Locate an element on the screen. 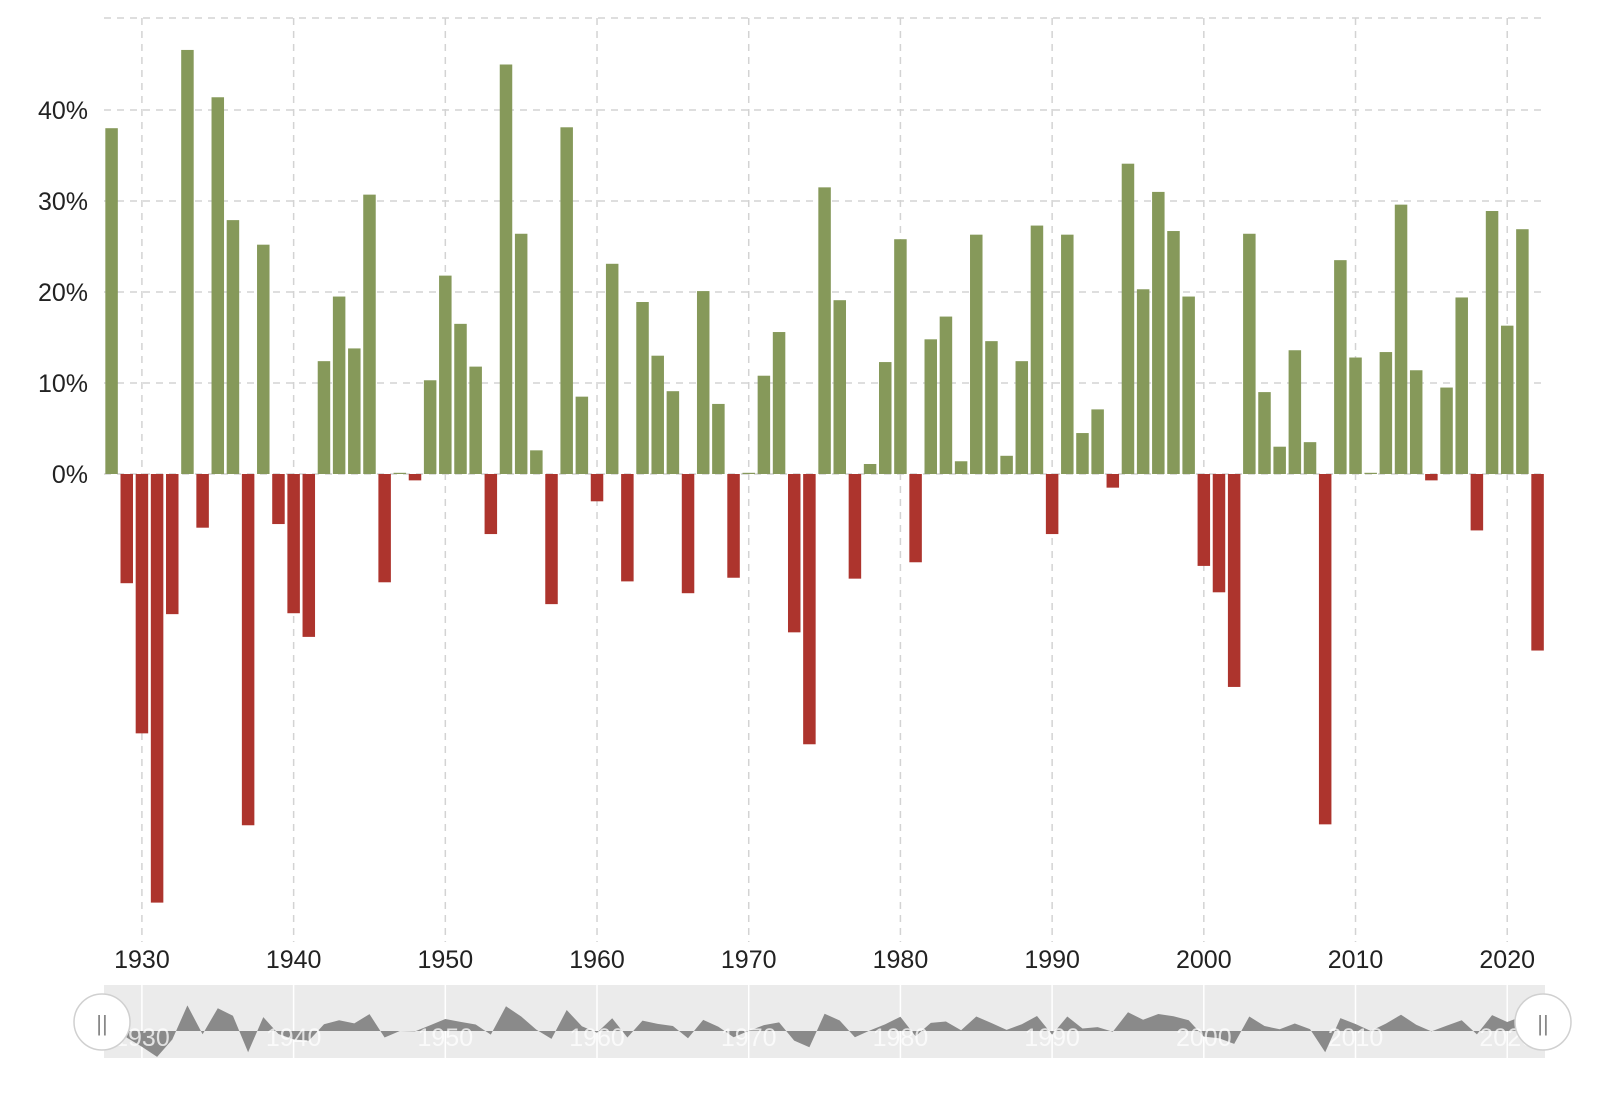 The width and height of the screenshot is (1600, 1101). bar-1998 is located at coordinates (1173, 352).